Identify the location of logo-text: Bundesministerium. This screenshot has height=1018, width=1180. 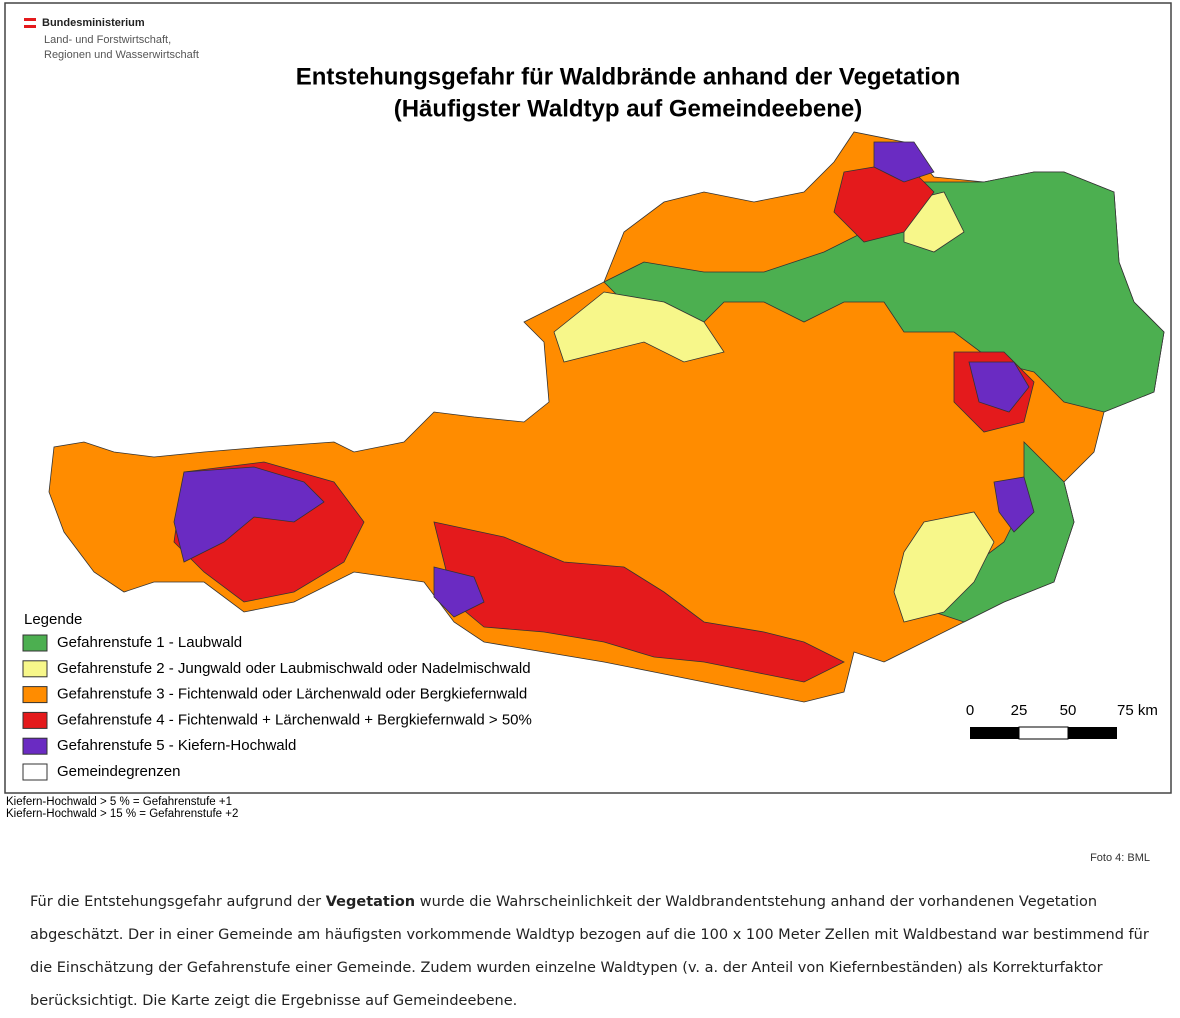
(93, 23).